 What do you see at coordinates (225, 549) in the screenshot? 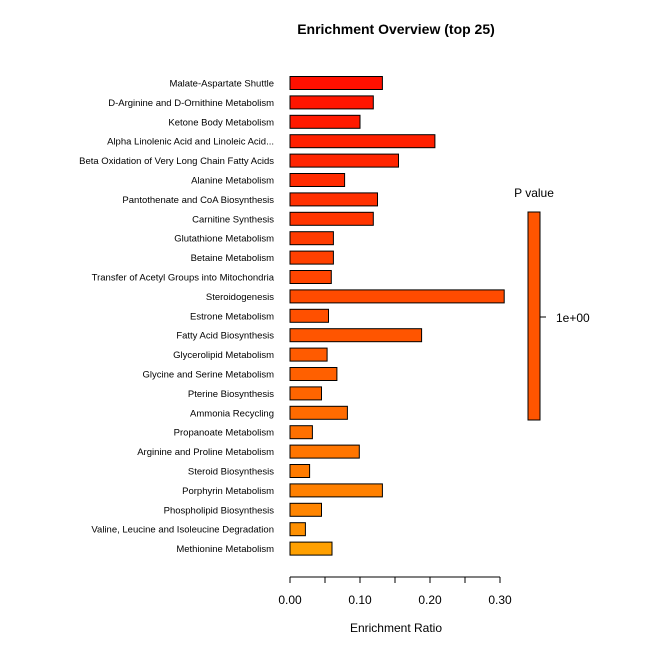
I see `category-label: Methionine Metabolism` at bounding box center [225, 549].